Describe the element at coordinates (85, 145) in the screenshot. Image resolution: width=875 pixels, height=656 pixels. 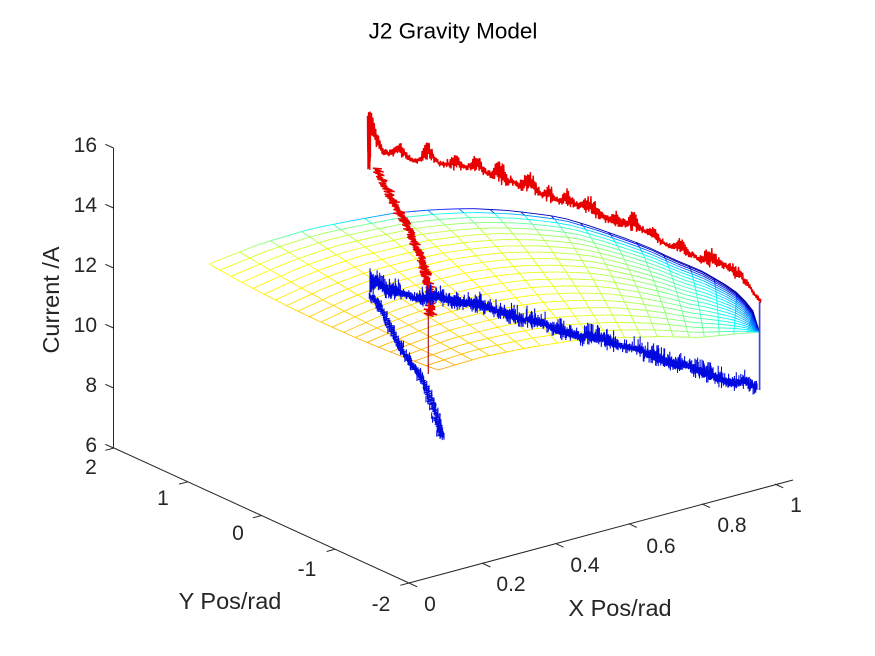
I see `svg-text: 16` at that location.